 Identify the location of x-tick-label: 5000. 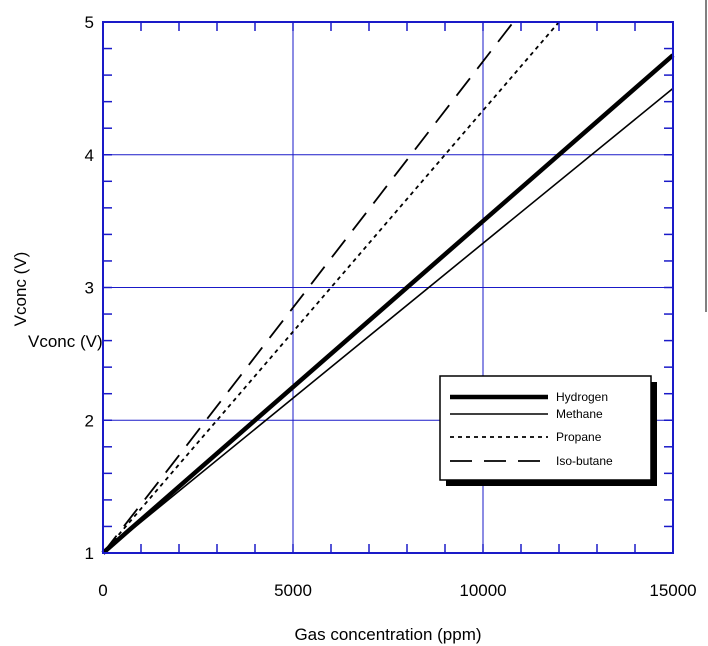
(293, 590).